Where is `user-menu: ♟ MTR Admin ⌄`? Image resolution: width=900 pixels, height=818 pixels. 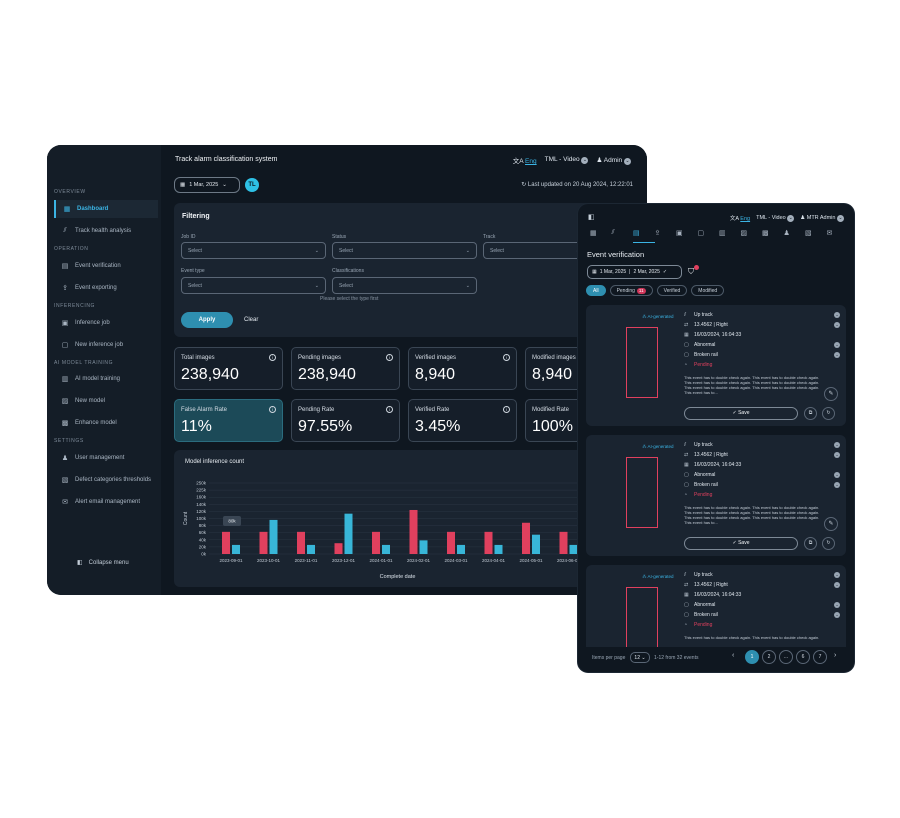 user-menu: ♟ MTR Admin ⌄ is located at coordinates (822, 218).